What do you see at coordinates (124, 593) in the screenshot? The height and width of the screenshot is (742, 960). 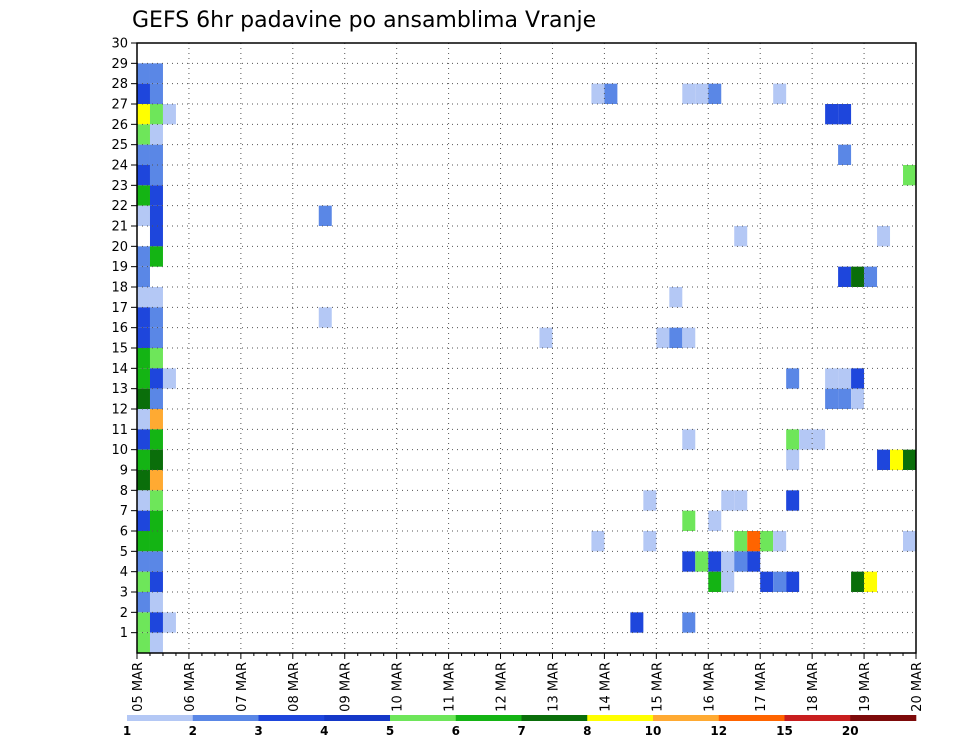 I see `y-tick-label: 3` at bounding box center [124, 593].